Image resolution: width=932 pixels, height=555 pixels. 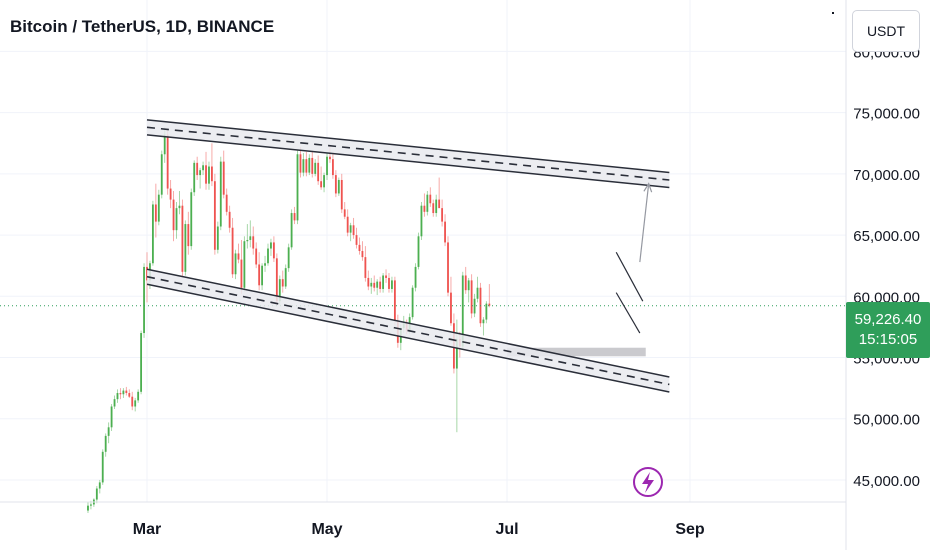 I want to click on lower-channel-line, so click(x=408, y=330).